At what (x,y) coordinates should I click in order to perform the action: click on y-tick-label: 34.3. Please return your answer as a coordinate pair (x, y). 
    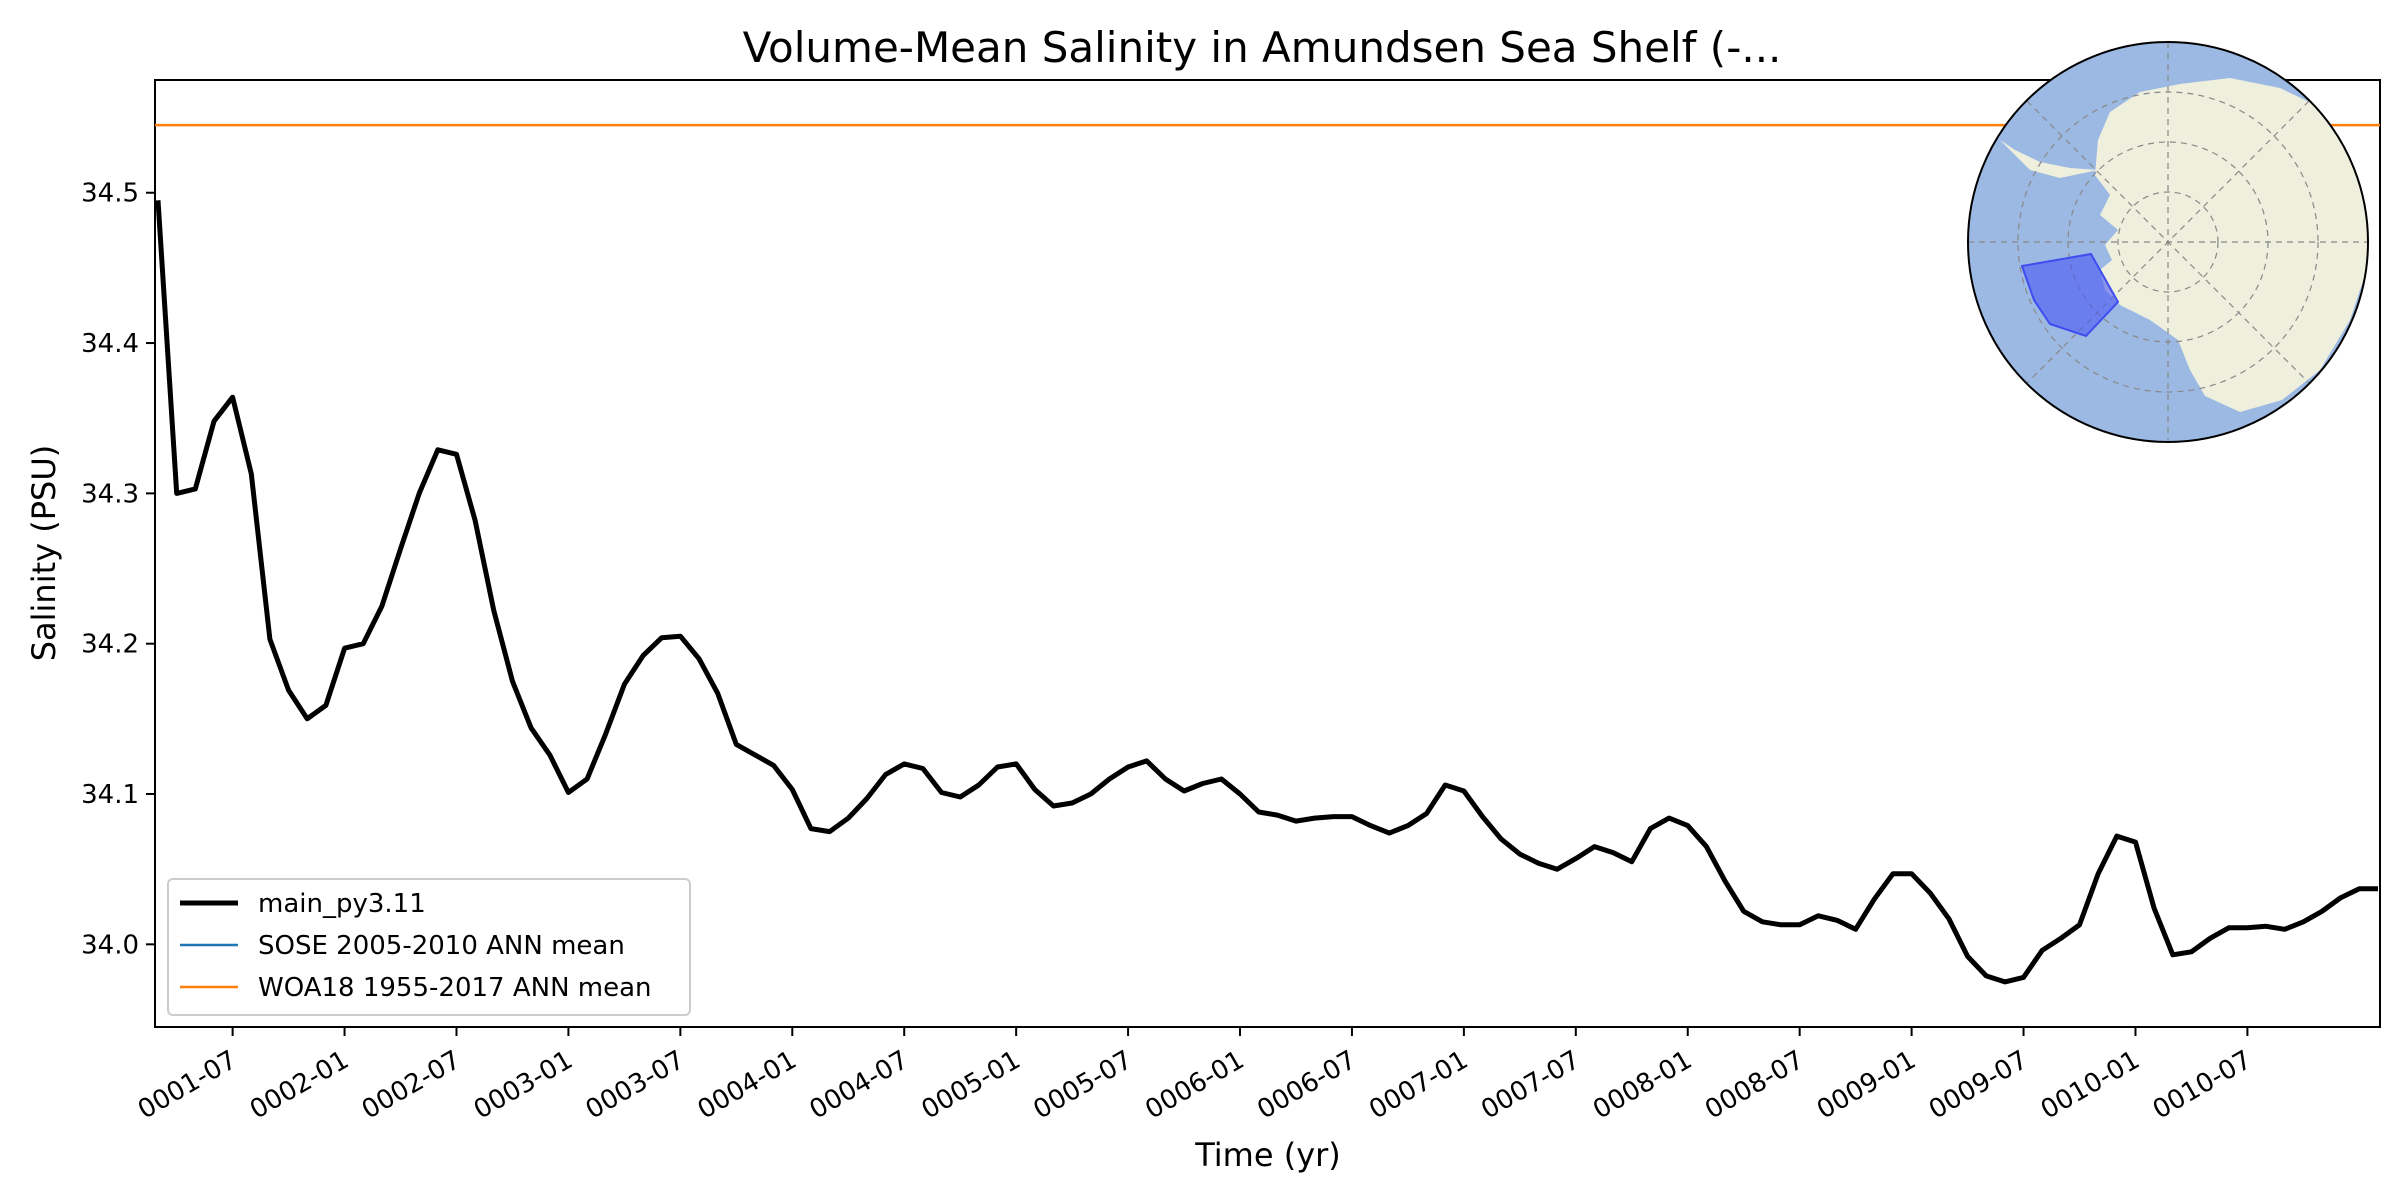
    Looking at the image, I should click on (110, 494).